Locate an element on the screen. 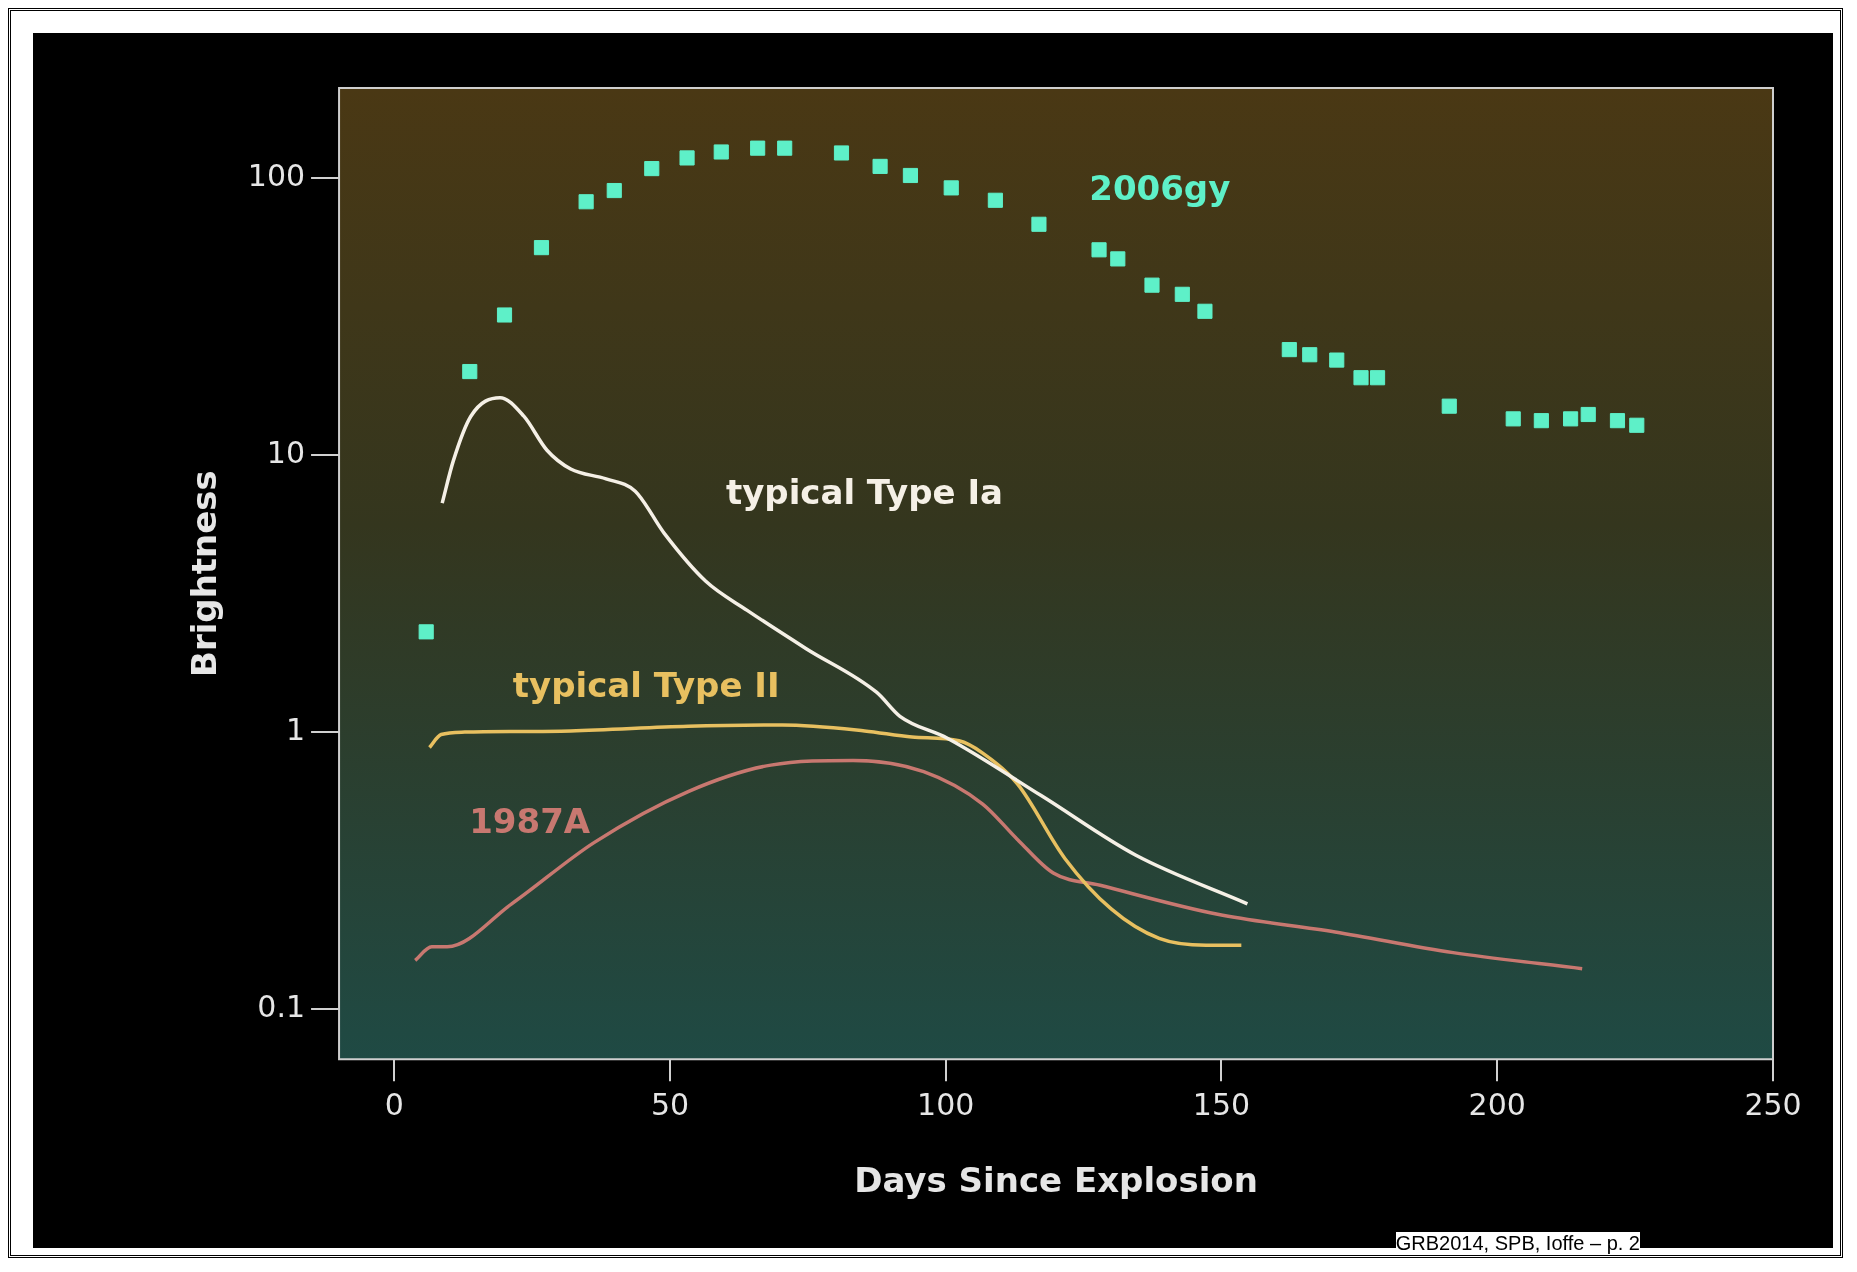  series-label: 1987A is located at coordinates (530, 820).